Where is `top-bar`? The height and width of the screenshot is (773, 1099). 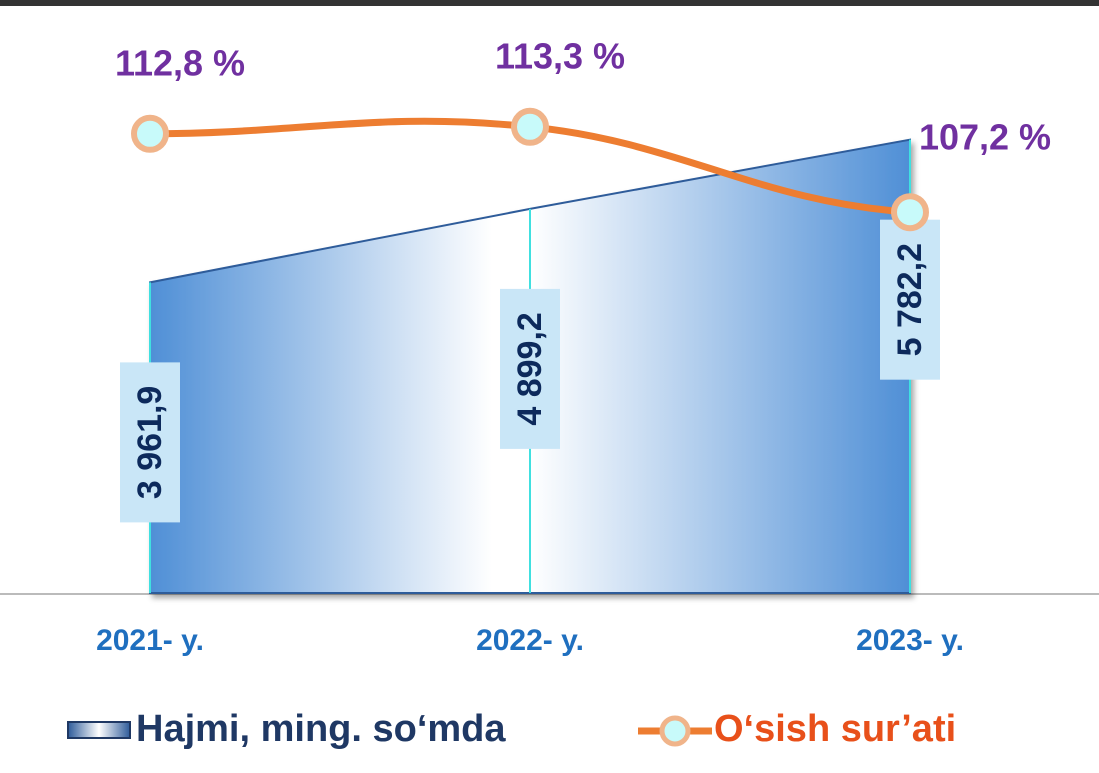 top-bar is located at coordinates (549, 3).